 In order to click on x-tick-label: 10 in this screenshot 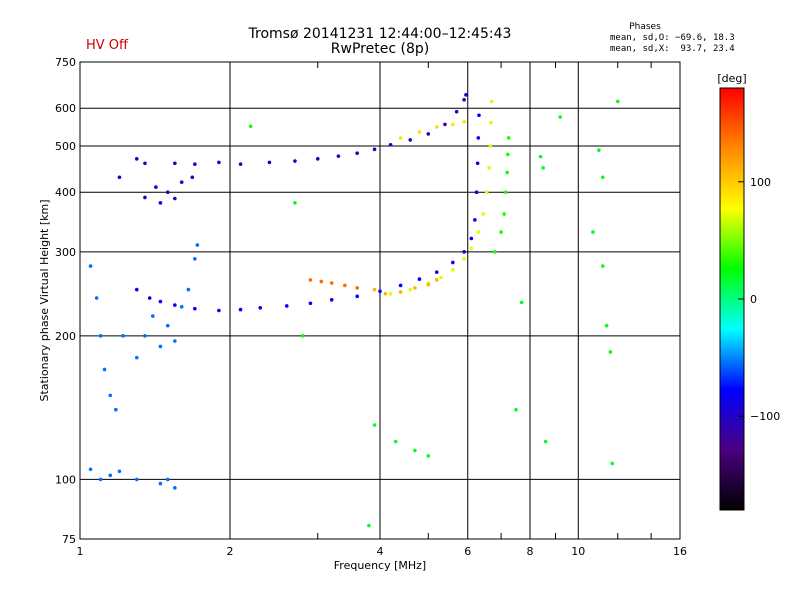, I will do `click(578, 551)`.